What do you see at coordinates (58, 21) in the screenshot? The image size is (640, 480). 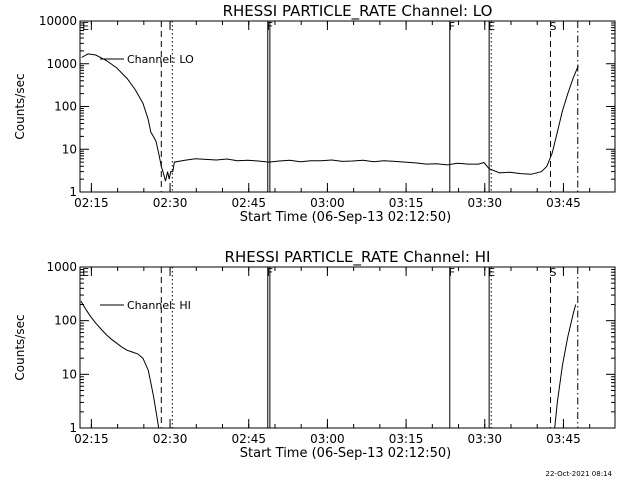 I see `y-tick-label: 10000` at bounding box center [58, 21].